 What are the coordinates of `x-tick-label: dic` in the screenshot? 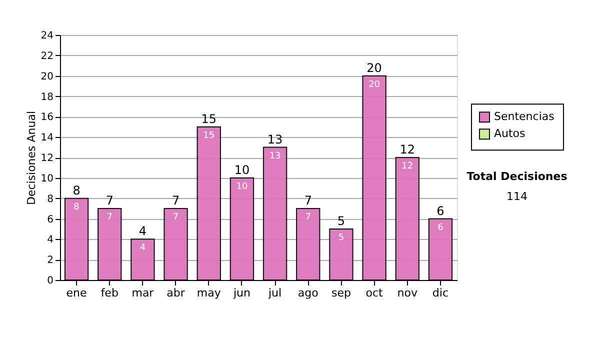 It's located at (440, 293).